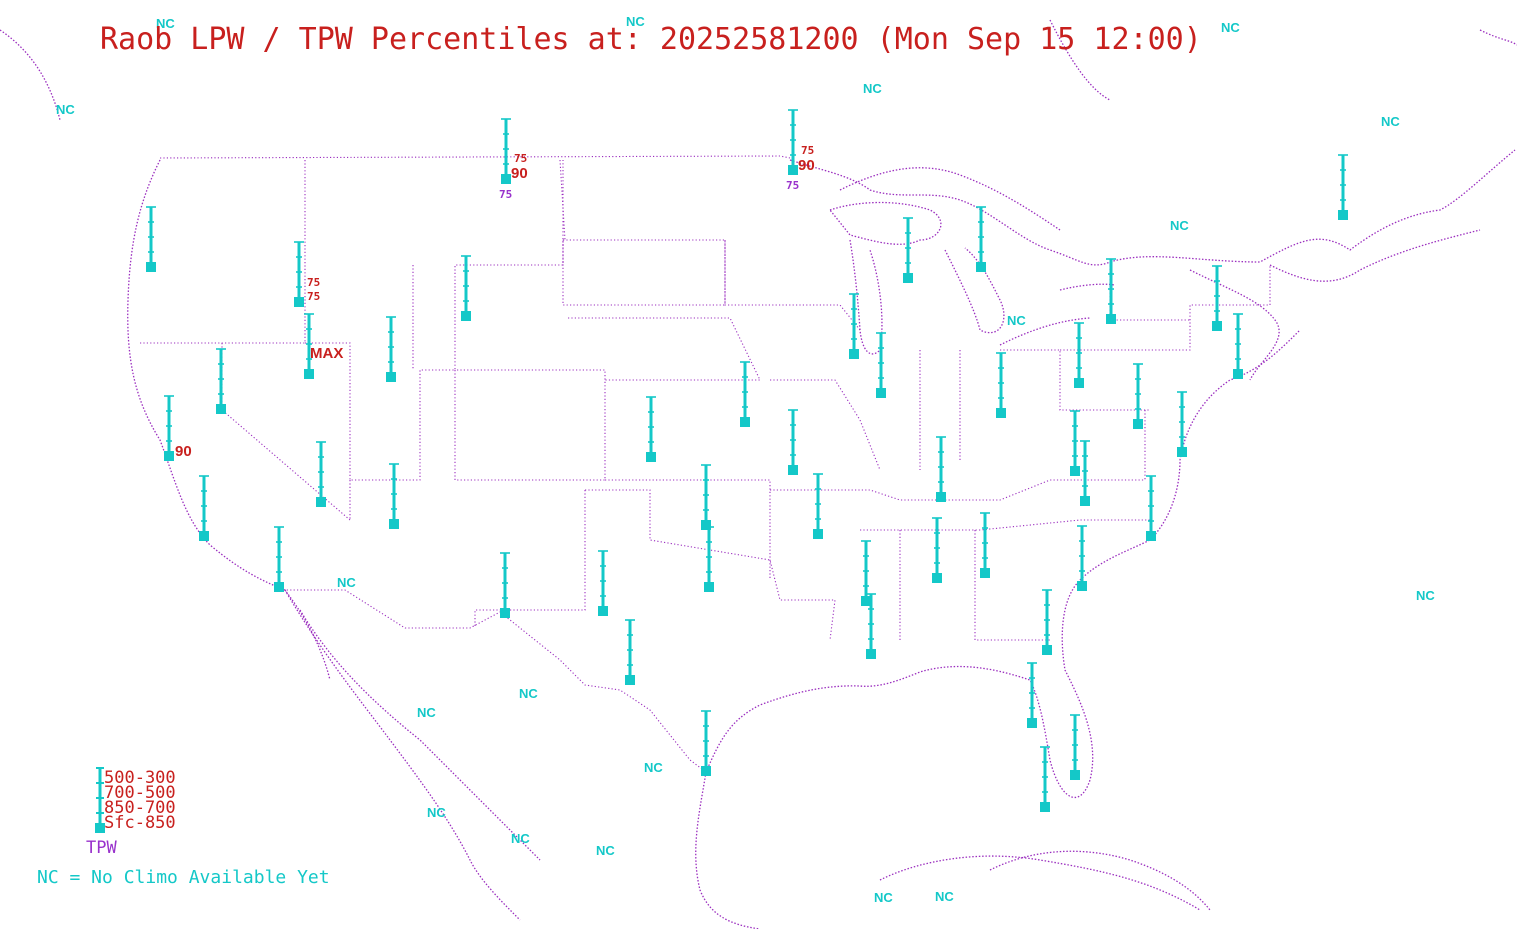 This screenshot has height=929, width=1517. I want to click on legend-nc-note: NC = No Climo Available Yet, so click(183, 877).